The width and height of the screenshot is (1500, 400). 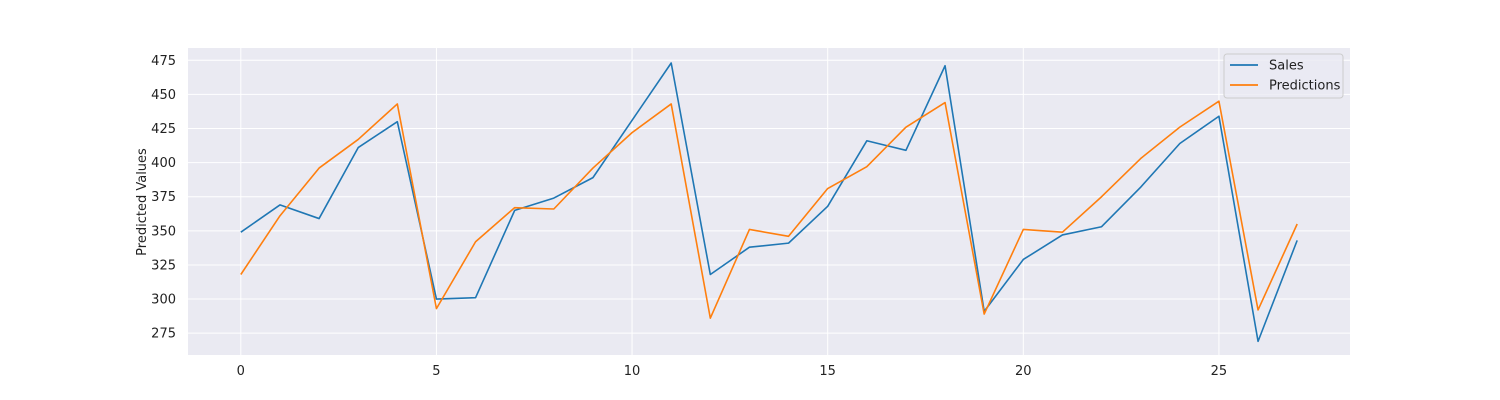 What do you see at coordinates (827, 371) in the screenshot?
I see `x-tick-label: 15` at bounding box center [827, 371].